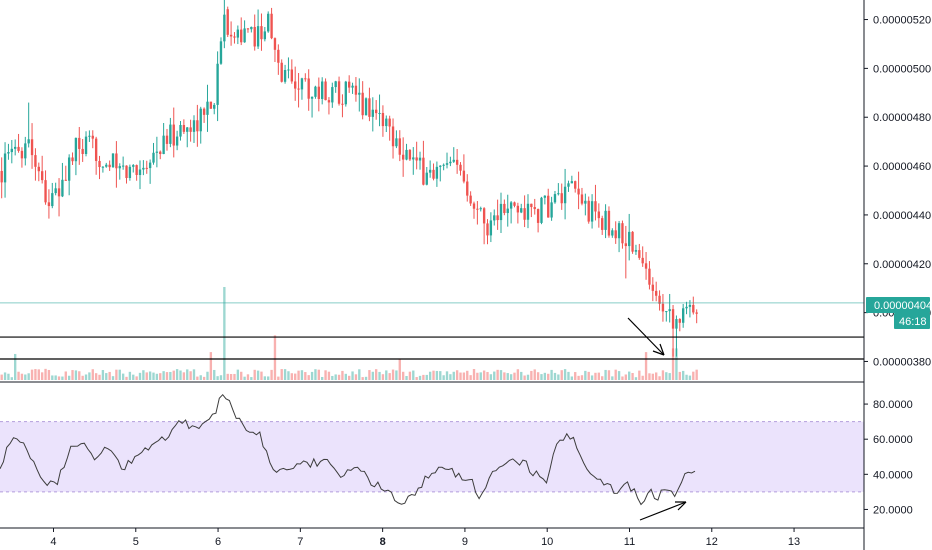 The width and height of the screenshot is (932, 550). Describe the element at coordinates (425, 538) in the screenshot. I see `time-axis: 4 5 6 7 8 9 10 11 12 13` at that location.